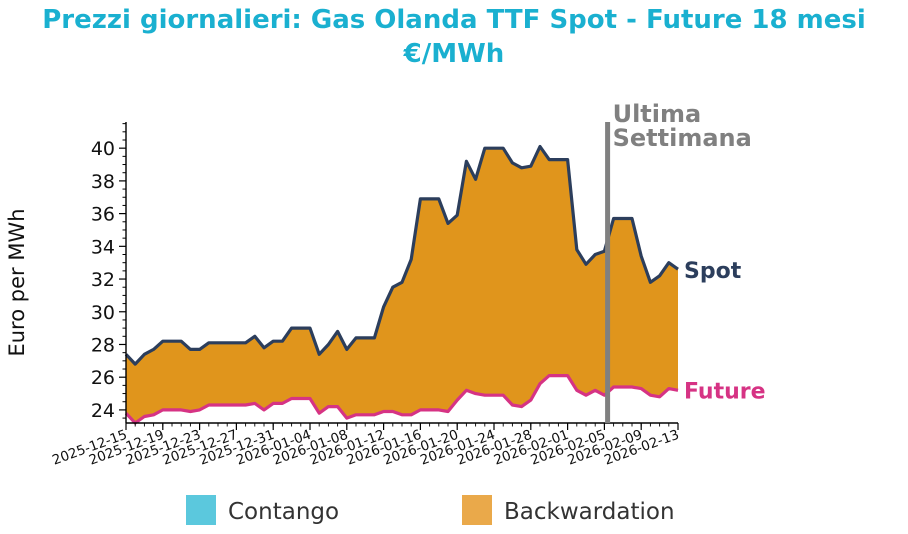 Image resolution: width=908 pixels, height=534 pixels. What do you see at coordinates (103, 280) in the screenshot?
I see `y-tick-label: 32` at bounding box center [103, 280].